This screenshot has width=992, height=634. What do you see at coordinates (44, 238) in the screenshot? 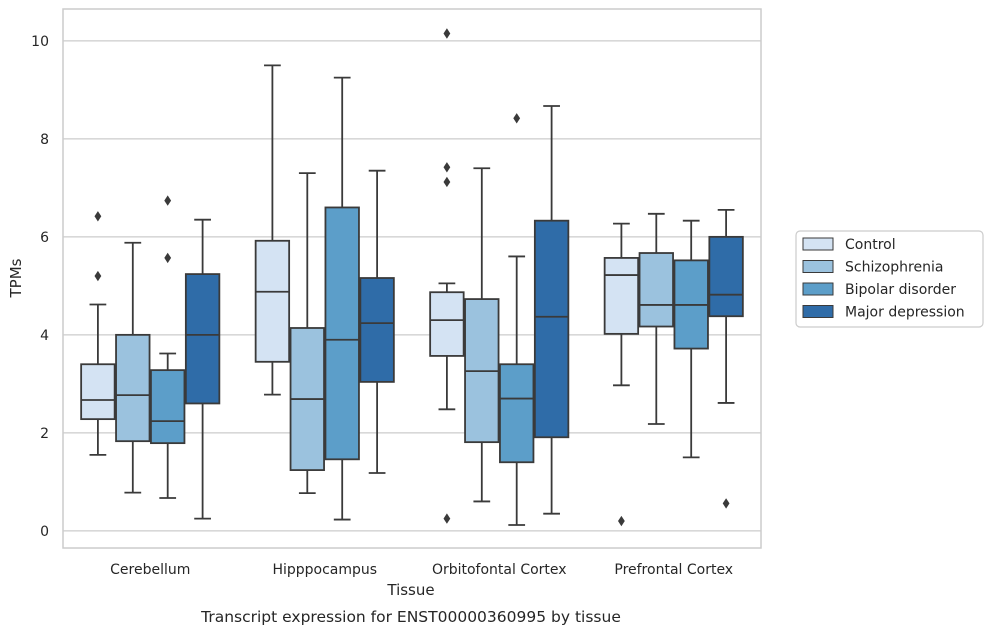
I see `y-tick-label: 6` at bounding box center [44, 238].